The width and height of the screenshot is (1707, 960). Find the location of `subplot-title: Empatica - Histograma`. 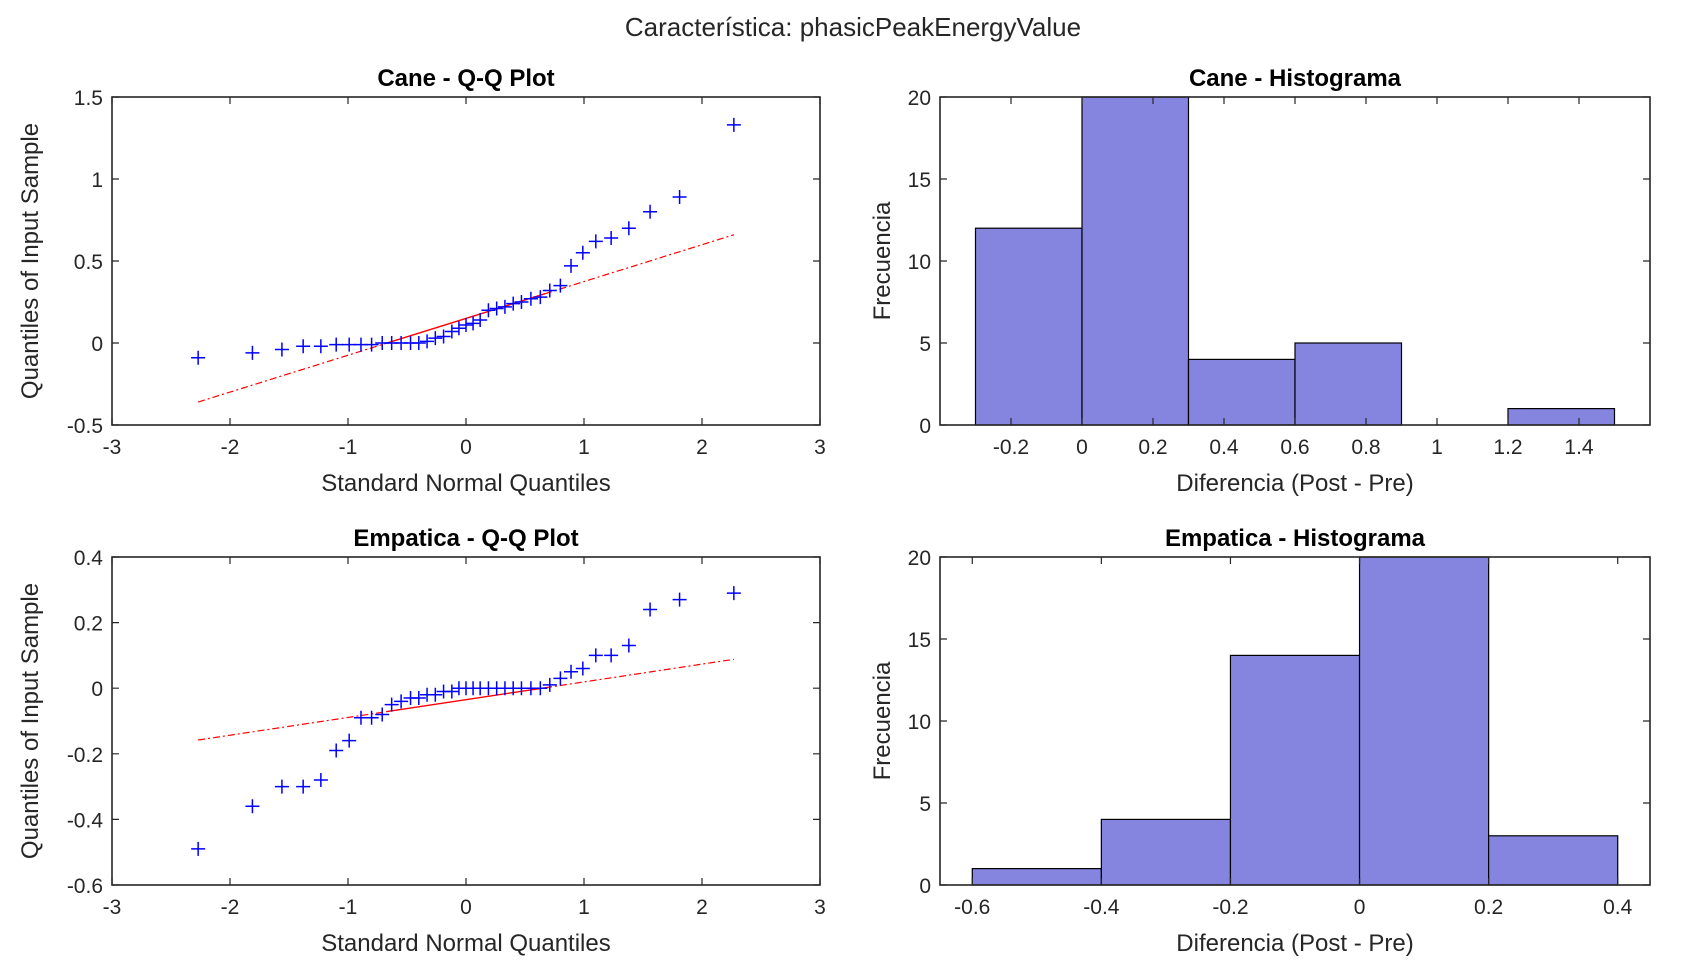

subplot-title: Empatica - Histograma is located at coordinates (1295, 538).